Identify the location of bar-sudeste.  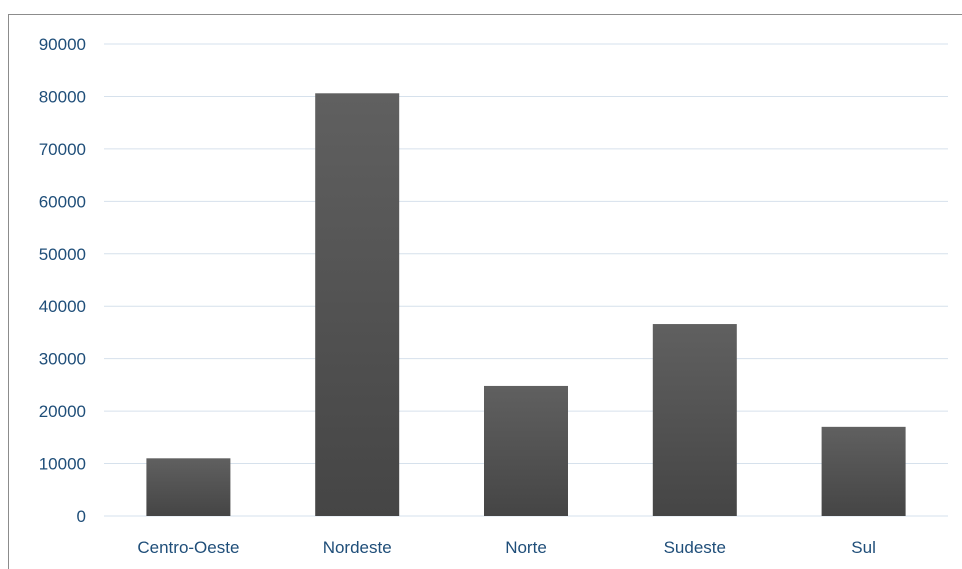
(694, 420).